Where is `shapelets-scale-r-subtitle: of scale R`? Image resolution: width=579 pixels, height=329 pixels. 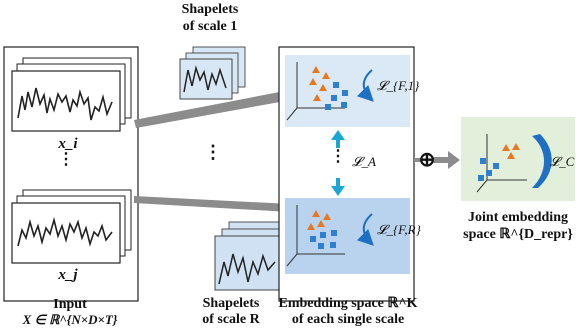
shapelets-scale-r-subtitle: of scale R is located at coordinates (231, 319).